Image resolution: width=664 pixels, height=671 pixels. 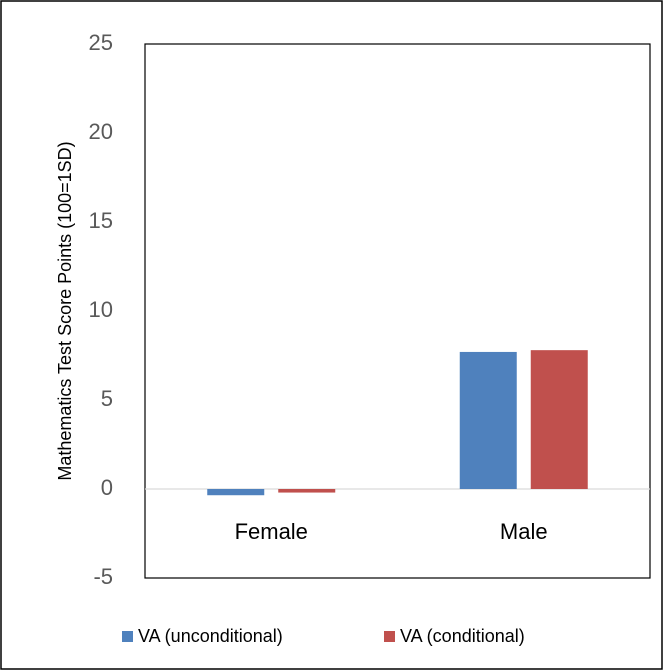 What do you see at coordinates (103, 576) in the screenshot?
I see `y-tick-label: -5` at bounding box center [103, 576].